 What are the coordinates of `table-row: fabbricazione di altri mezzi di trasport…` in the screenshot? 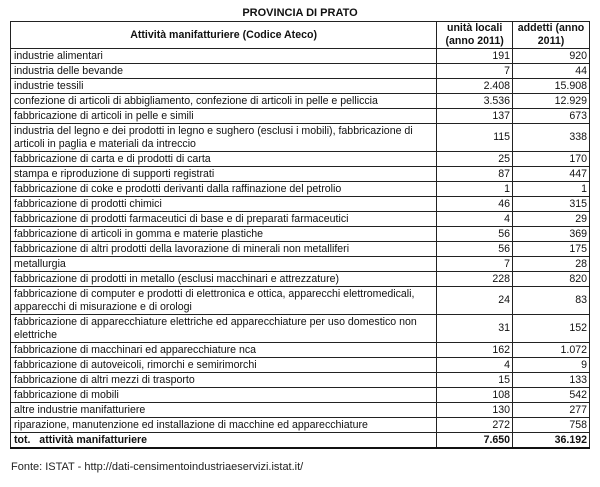 It's located at (299, 380).